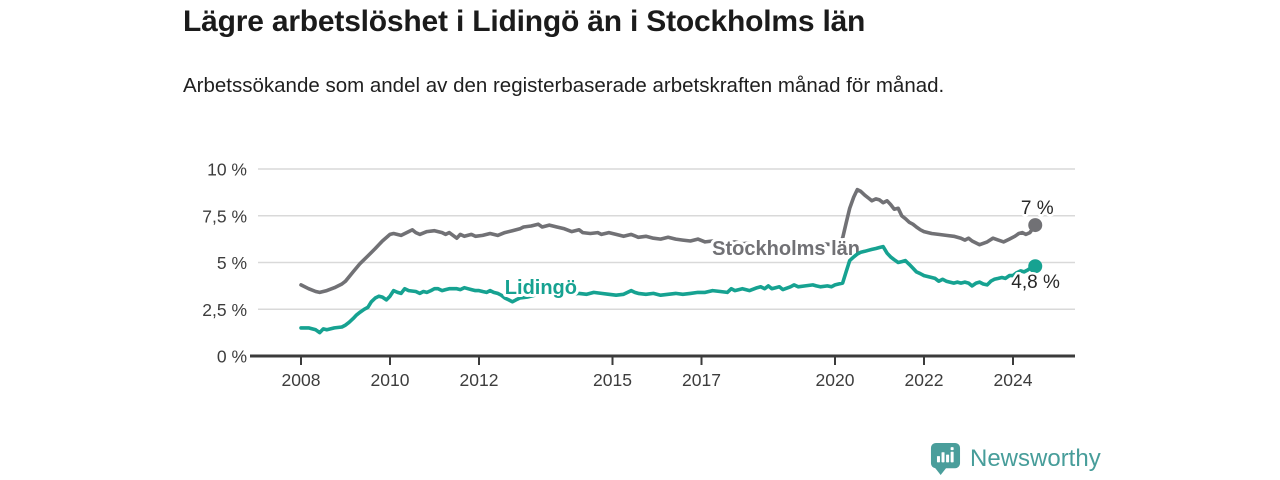 The height and width of the screenshot is (480, 1280). I want to click on series-end-value-label-stockholms-l-n: 7 %, so click(1037, 208).